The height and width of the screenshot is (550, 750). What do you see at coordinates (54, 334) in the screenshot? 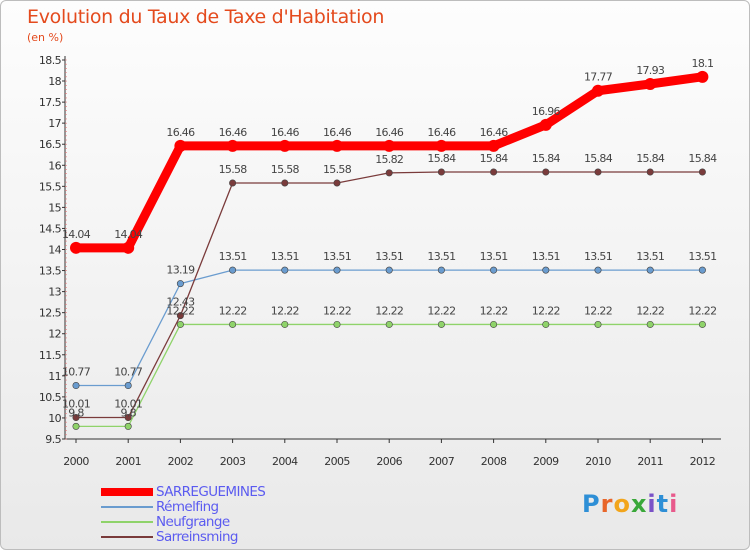
I see `y-tick-label: 12` at bounding box center [54, 334].